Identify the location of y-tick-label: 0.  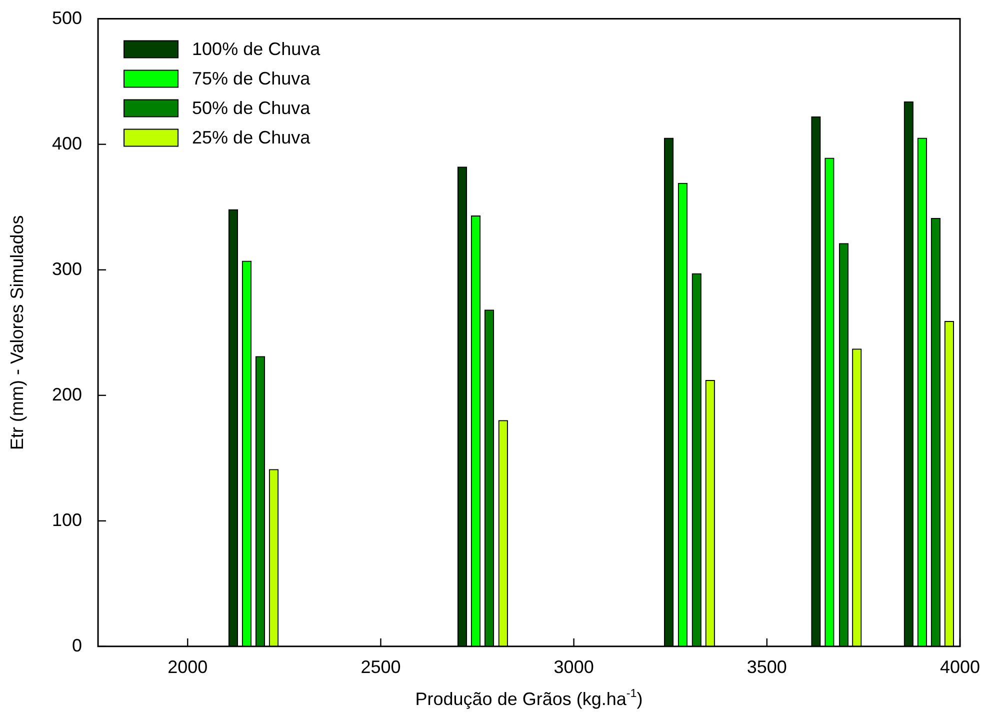
(77, 645).